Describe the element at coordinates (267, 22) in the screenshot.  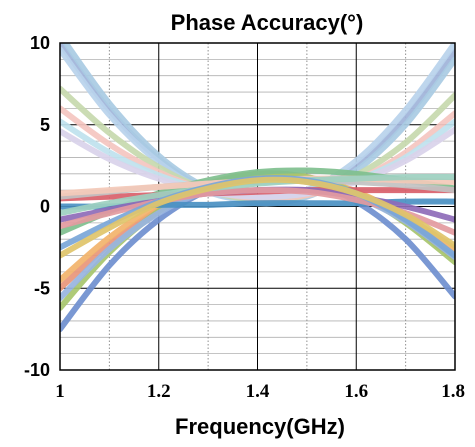
I see `chart-title: Phase Accuracy(°)` at that location.